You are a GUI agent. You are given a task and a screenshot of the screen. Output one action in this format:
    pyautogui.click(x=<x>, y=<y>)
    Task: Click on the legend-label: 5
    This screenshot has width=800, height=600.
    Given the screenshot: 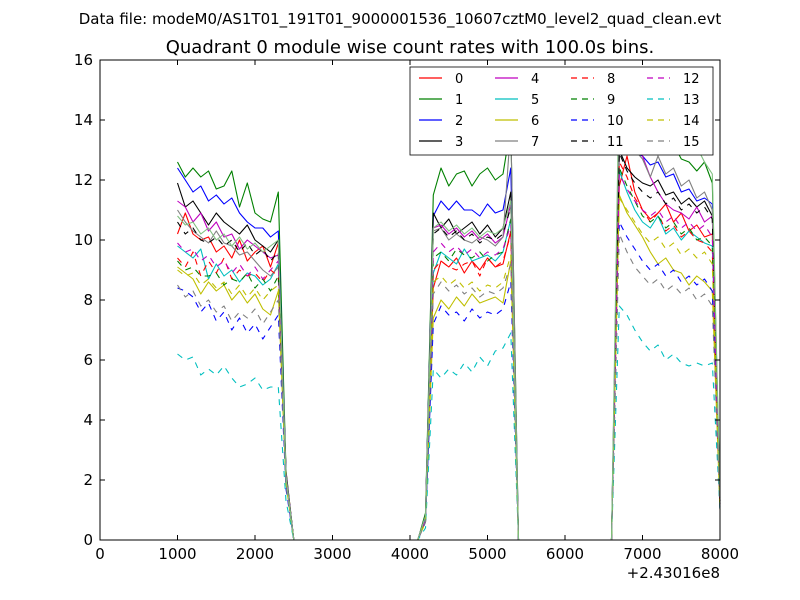 What is the action you would take?
    pyautogui.click(x=535, y=100)
    